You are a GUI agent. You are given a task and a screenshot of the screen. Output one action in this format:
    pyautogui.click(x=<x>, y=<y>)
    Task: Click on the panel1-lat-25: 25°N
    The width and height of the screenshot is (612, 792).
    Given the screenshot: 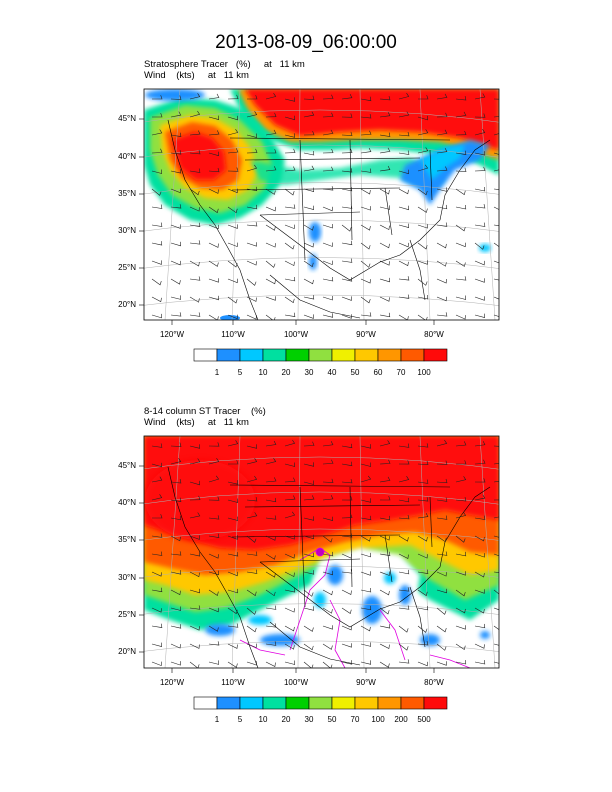 What is the action you would take?
    pyautogui.click(x=127, y=267)
    